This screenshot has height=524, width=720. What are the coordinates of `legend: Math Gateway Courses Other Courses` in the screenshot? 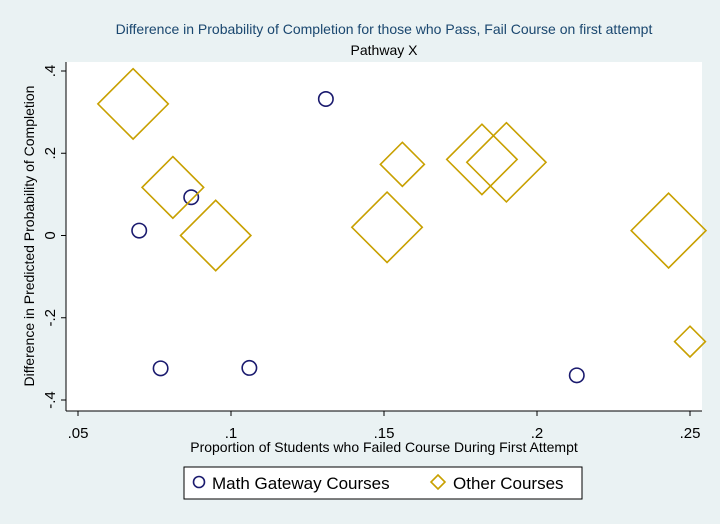 It's located at (383, 483).